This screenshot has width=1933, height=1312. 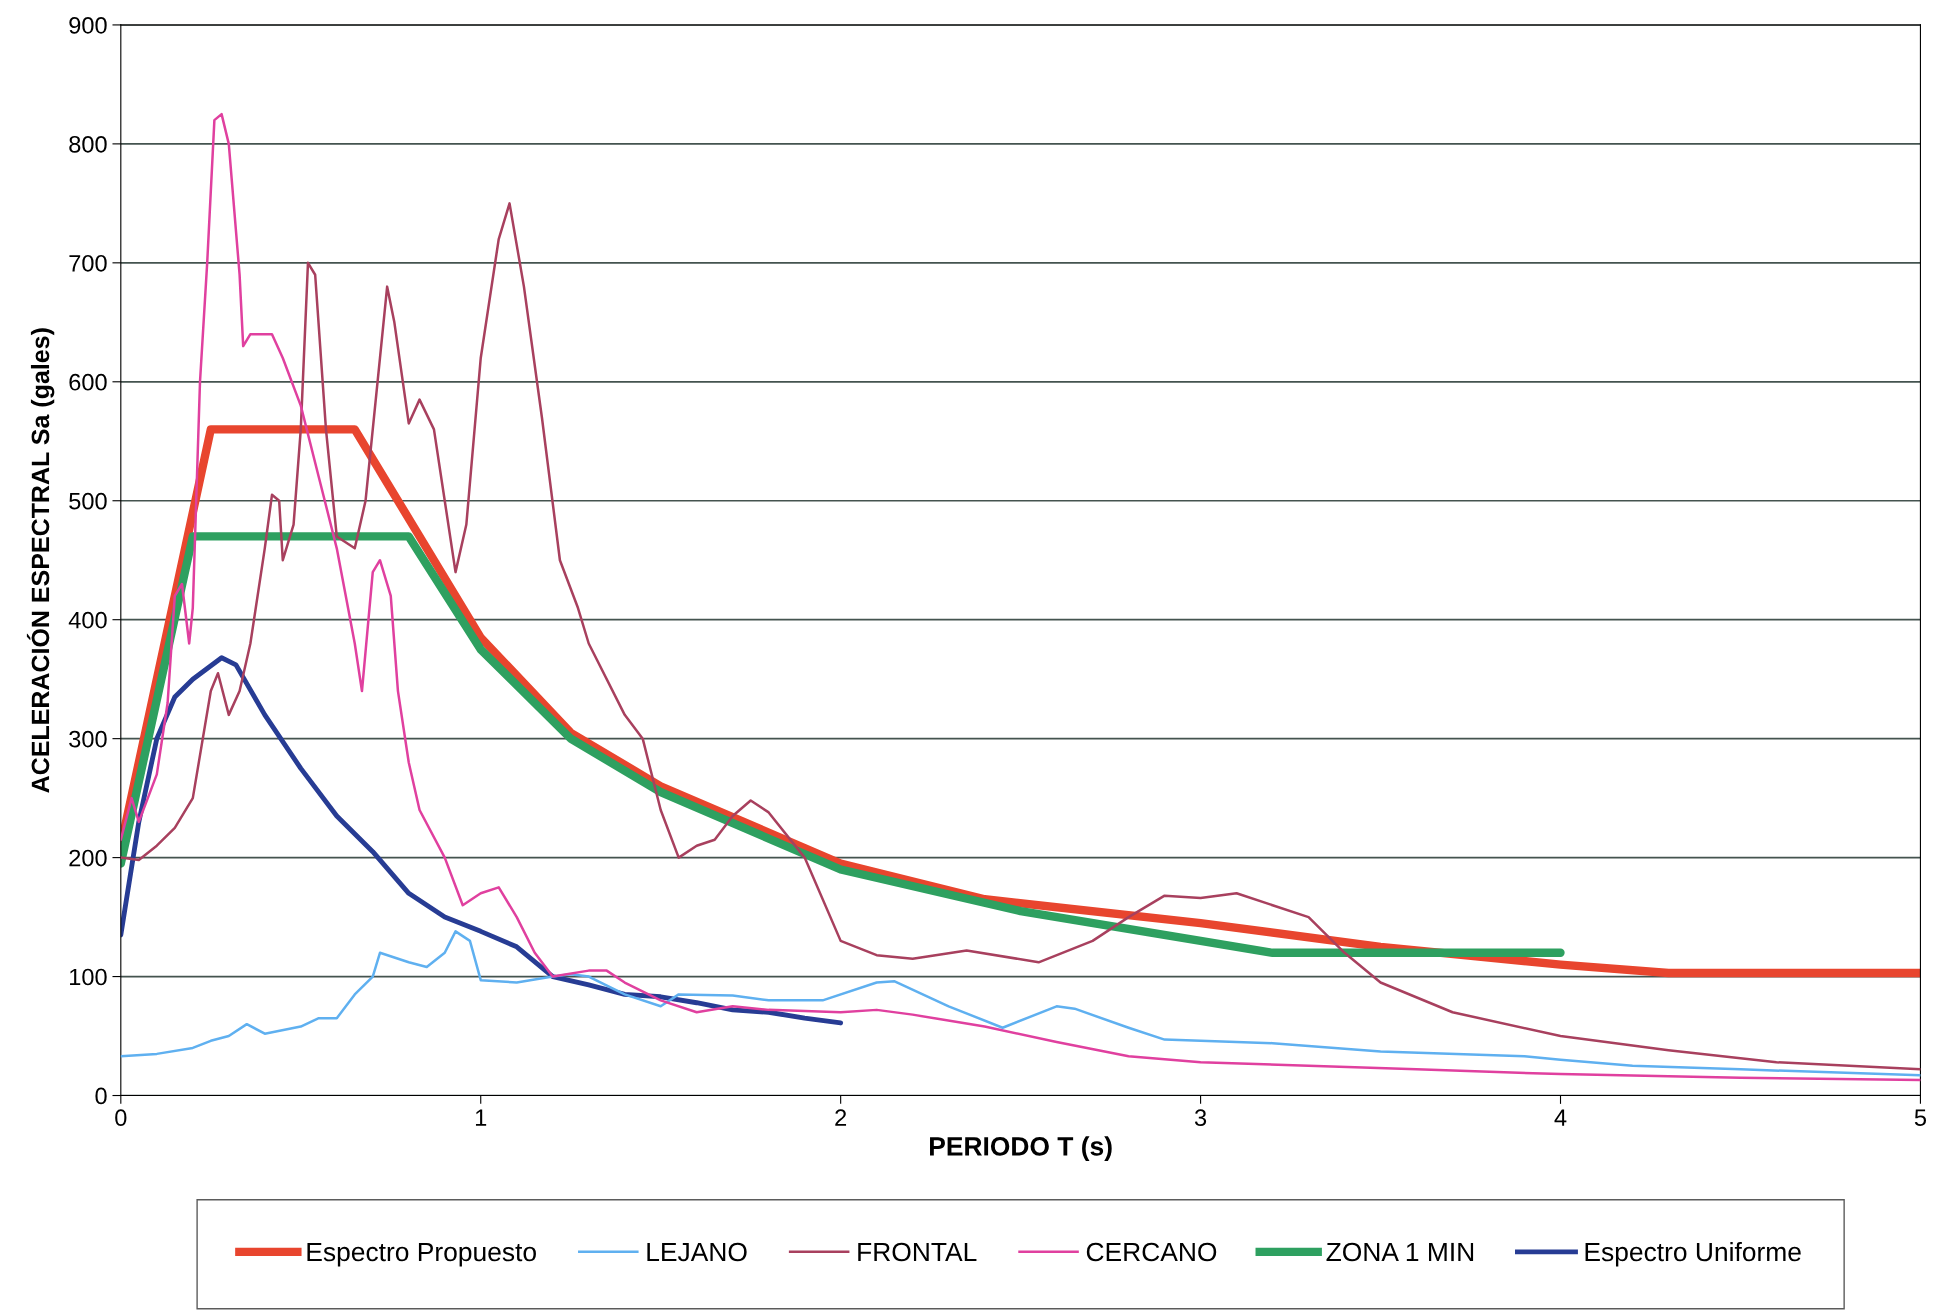 What do you see at coordinates (1560, 1117) in the screenshot?
I see `x-tick-label: 4` at bounding box center [1560, 1117].